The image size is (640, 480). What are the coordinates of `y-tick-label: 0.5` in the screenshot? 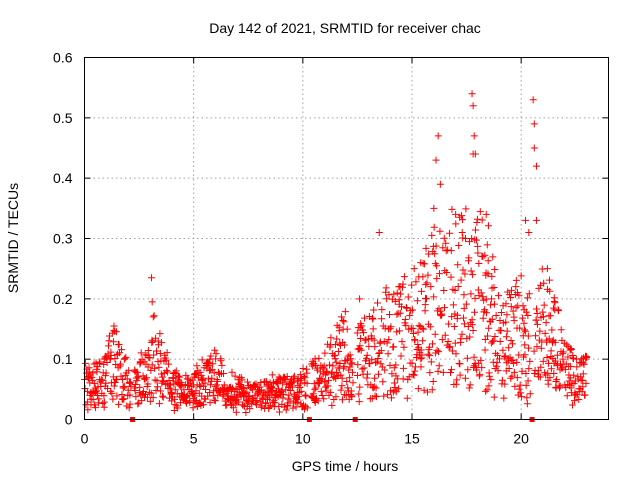 It's located at (63, 118).